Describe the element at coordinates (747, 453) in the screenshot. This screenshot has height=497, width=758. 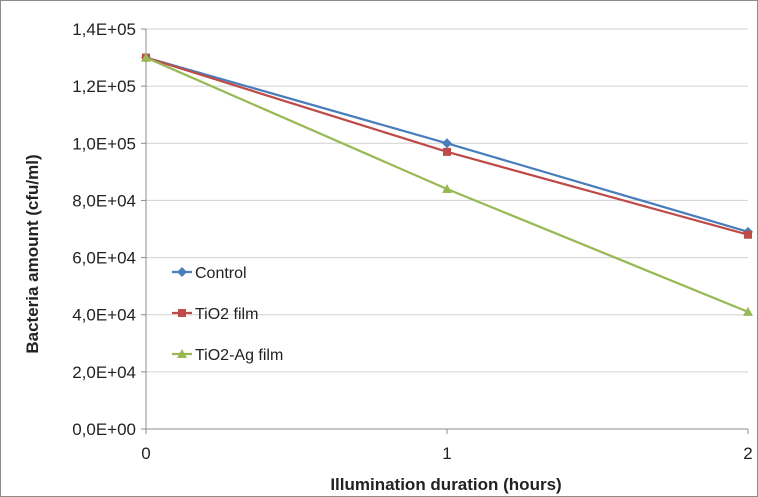
I see `x-tick-label: 2` at that location.